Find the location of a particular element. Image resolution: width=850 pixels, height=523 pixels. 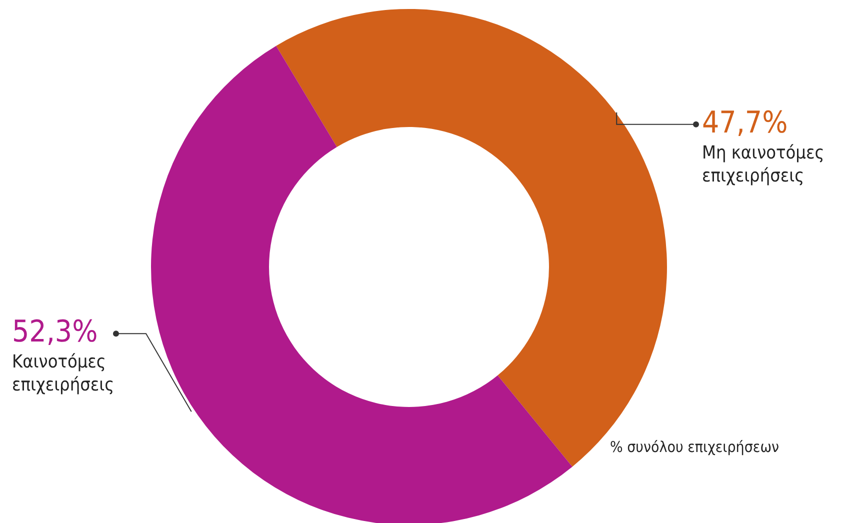

data-label: 47,7% is located at coordinates (745, 122).